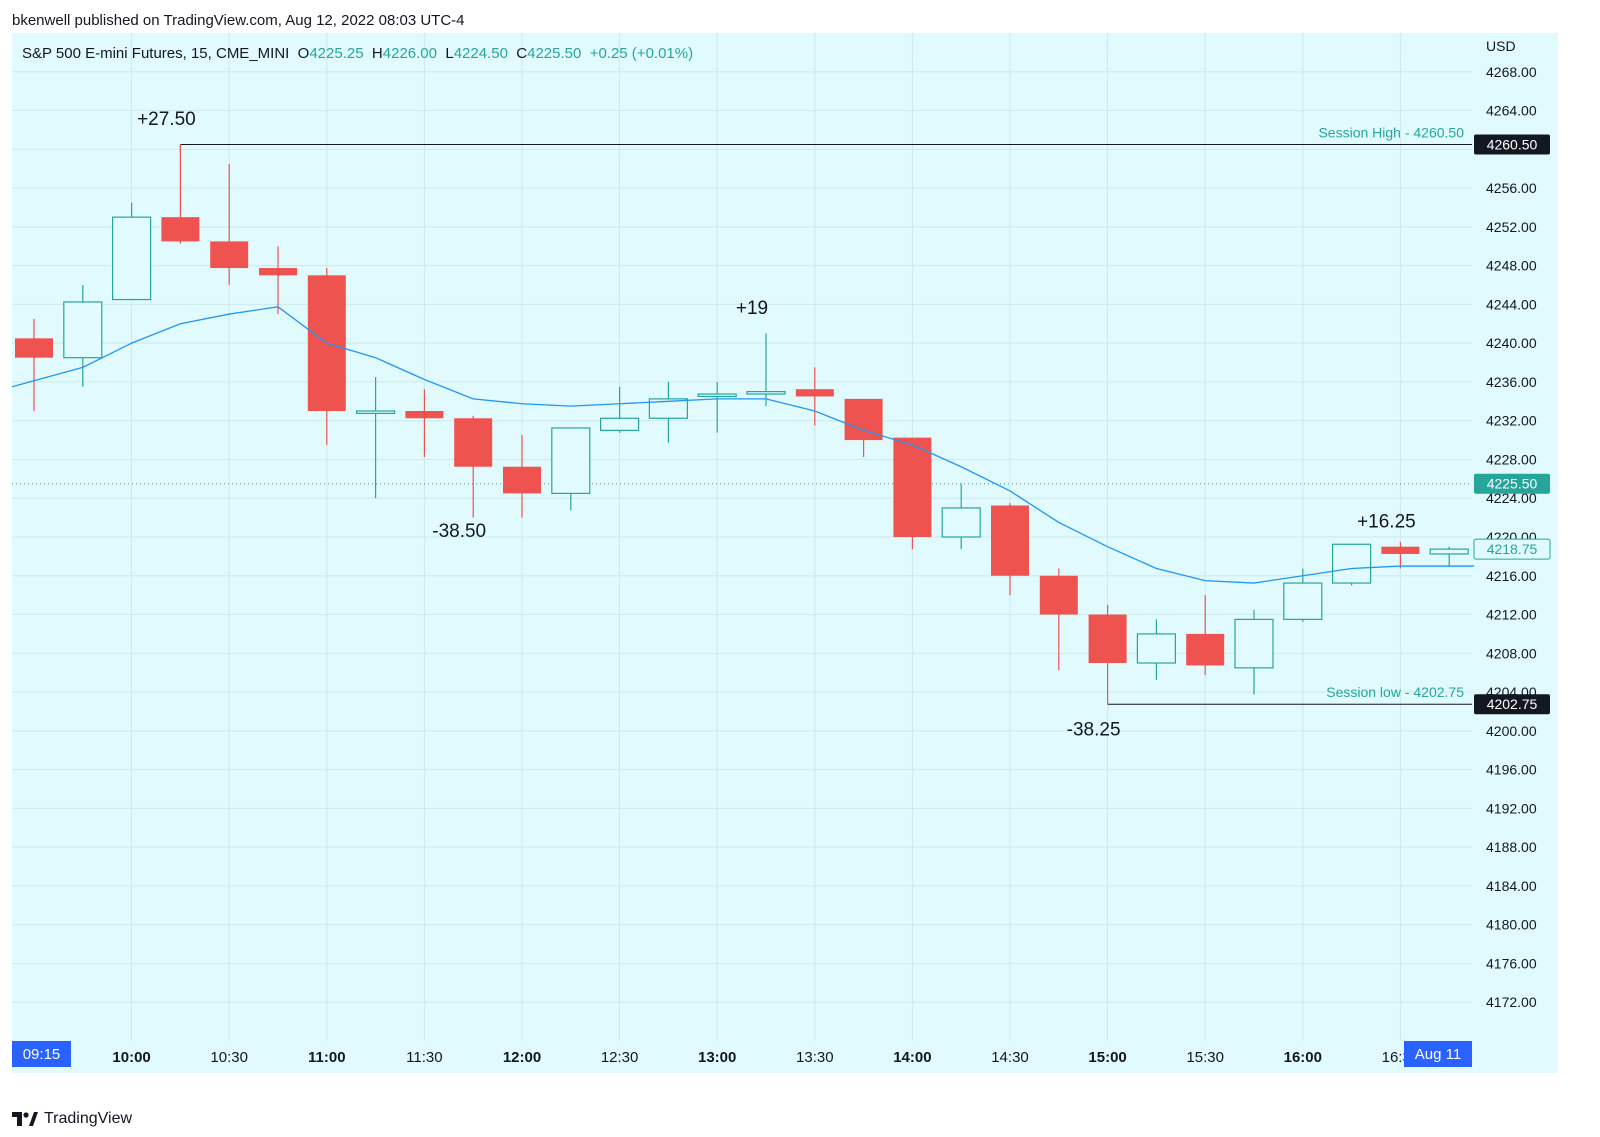  Describe the element at coordinates (1303, 1057) in the screenshot. I see `time-tick-label: 16:00` at that location.